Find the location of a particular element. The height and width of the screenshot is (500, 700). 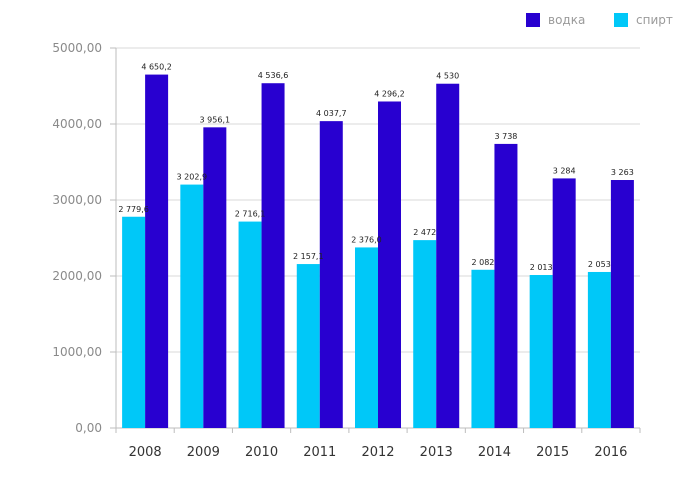

bar-водка-2010 is located at coordinates (273, 256).